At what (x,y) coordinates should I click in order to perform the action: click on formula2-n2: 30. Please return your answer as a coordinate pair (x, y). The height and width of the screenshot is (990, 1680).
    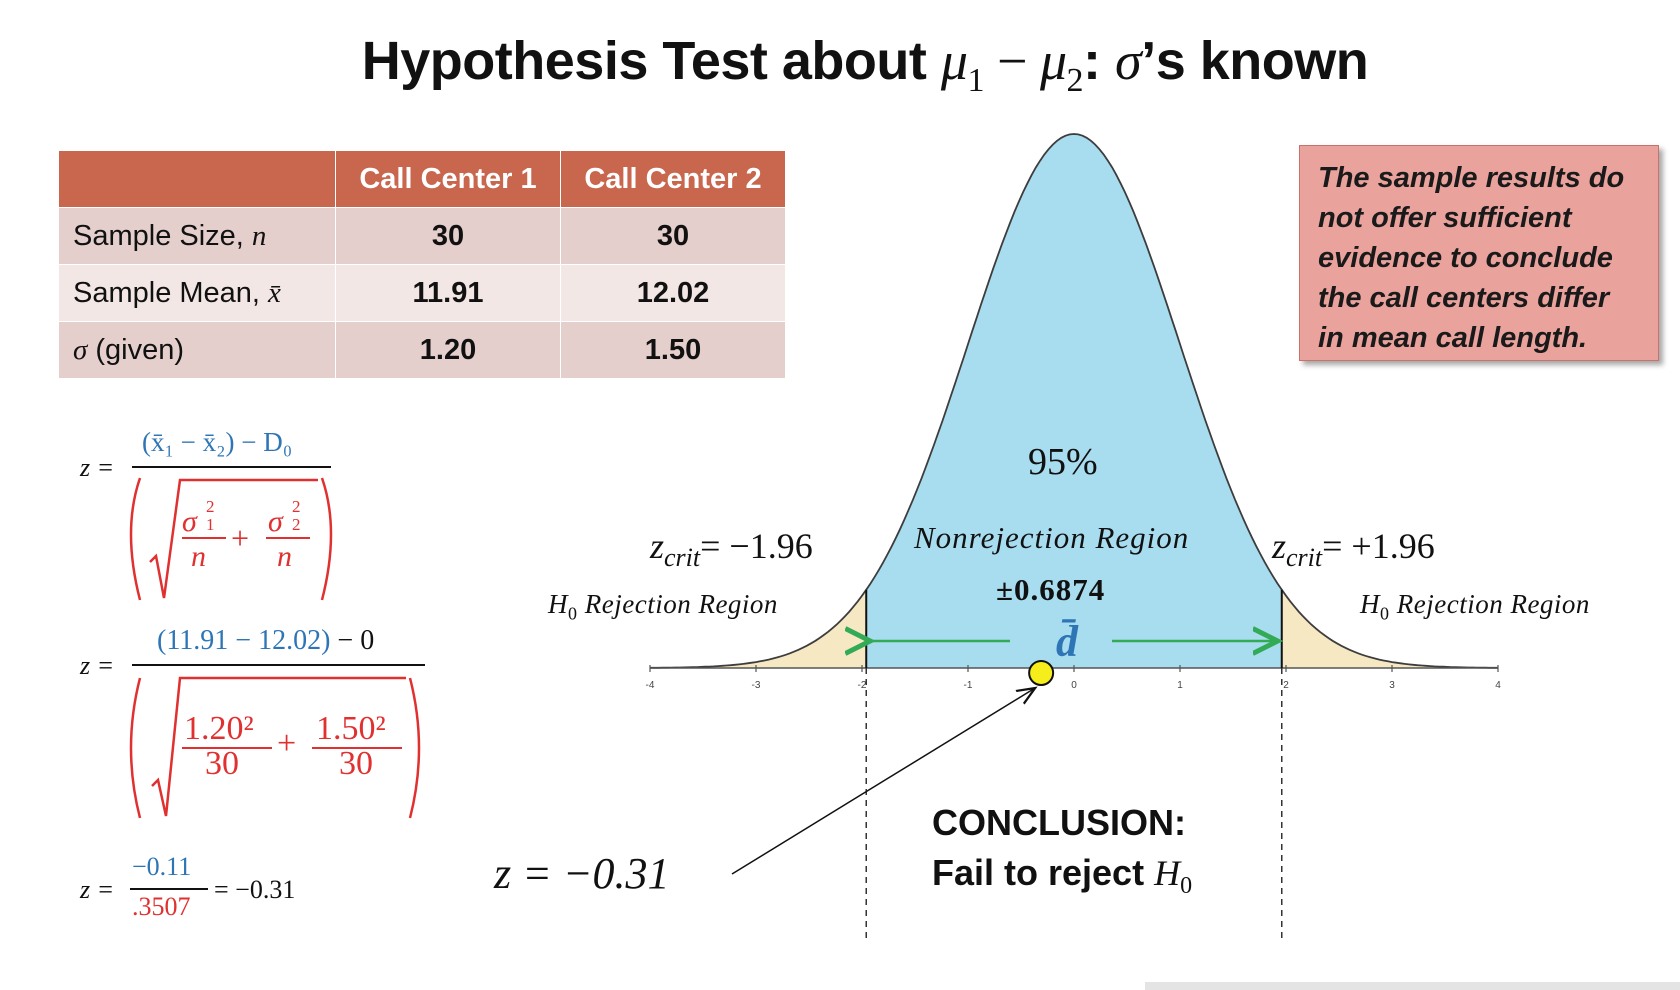
    Looking at the image, I should click on (356, 763).